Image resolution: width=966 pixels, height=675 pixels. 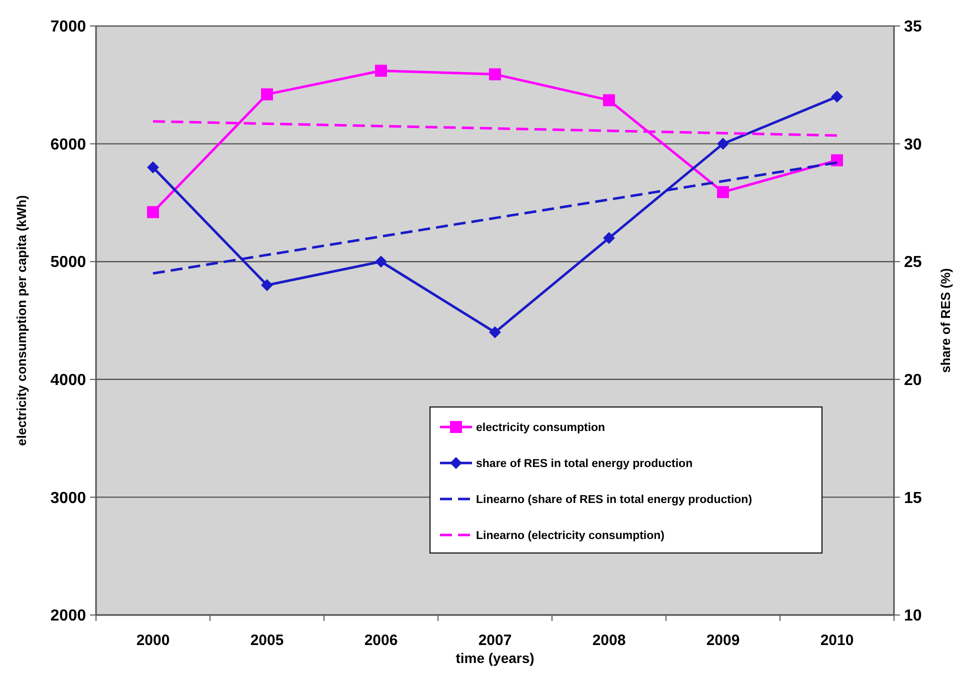 What do you see at coordinates (21, 320) in the screenshot?
I see `y-axis-title: electricity consumption per capita (kWh)` at bounding box center [21, 320].